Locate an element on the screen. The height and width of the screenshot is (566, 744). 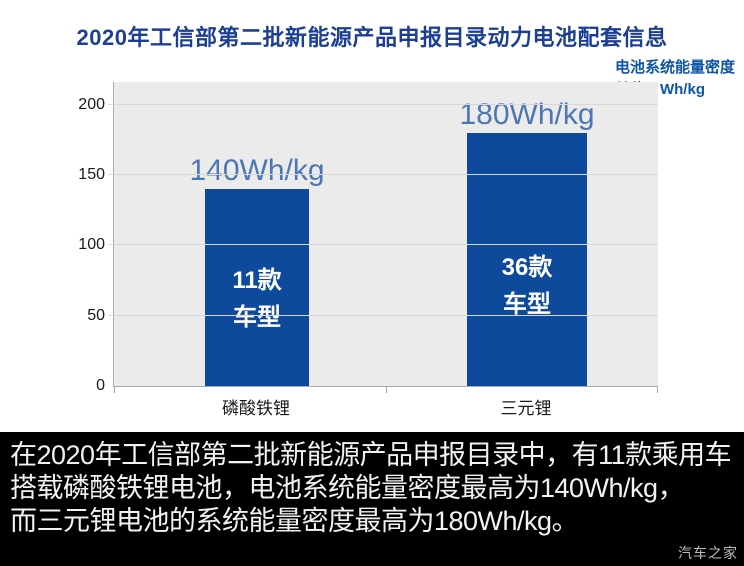
bar-value-label-lfp: 140Wh/kg is located at coordinates (257, 170).